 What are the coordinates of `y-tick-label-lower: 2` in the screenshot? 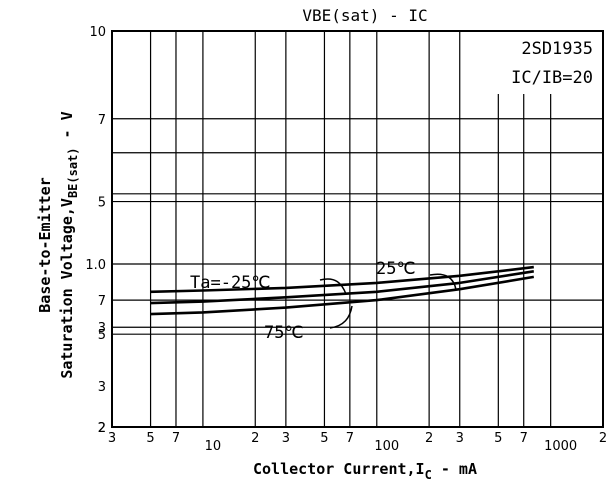 It's located at (102, 428).